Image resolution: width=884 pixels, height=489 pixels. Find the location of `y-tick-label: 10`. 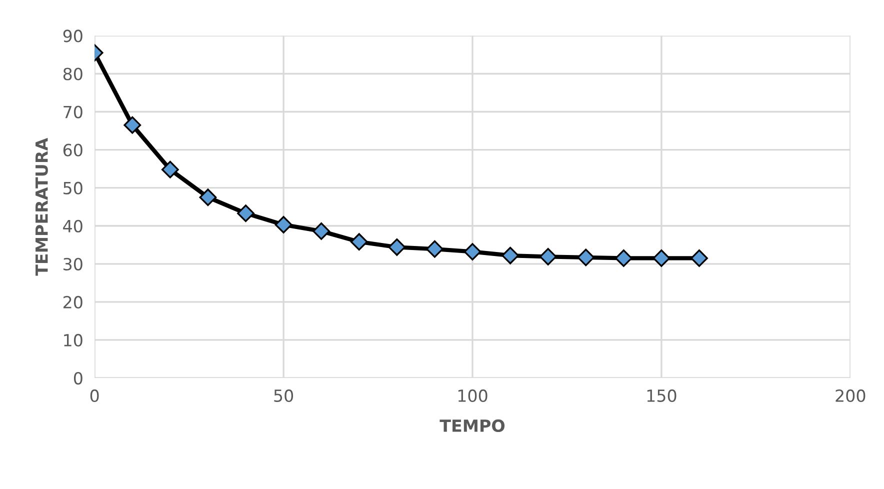

y-tick-label: 10 is located at coordinates (73, 340).